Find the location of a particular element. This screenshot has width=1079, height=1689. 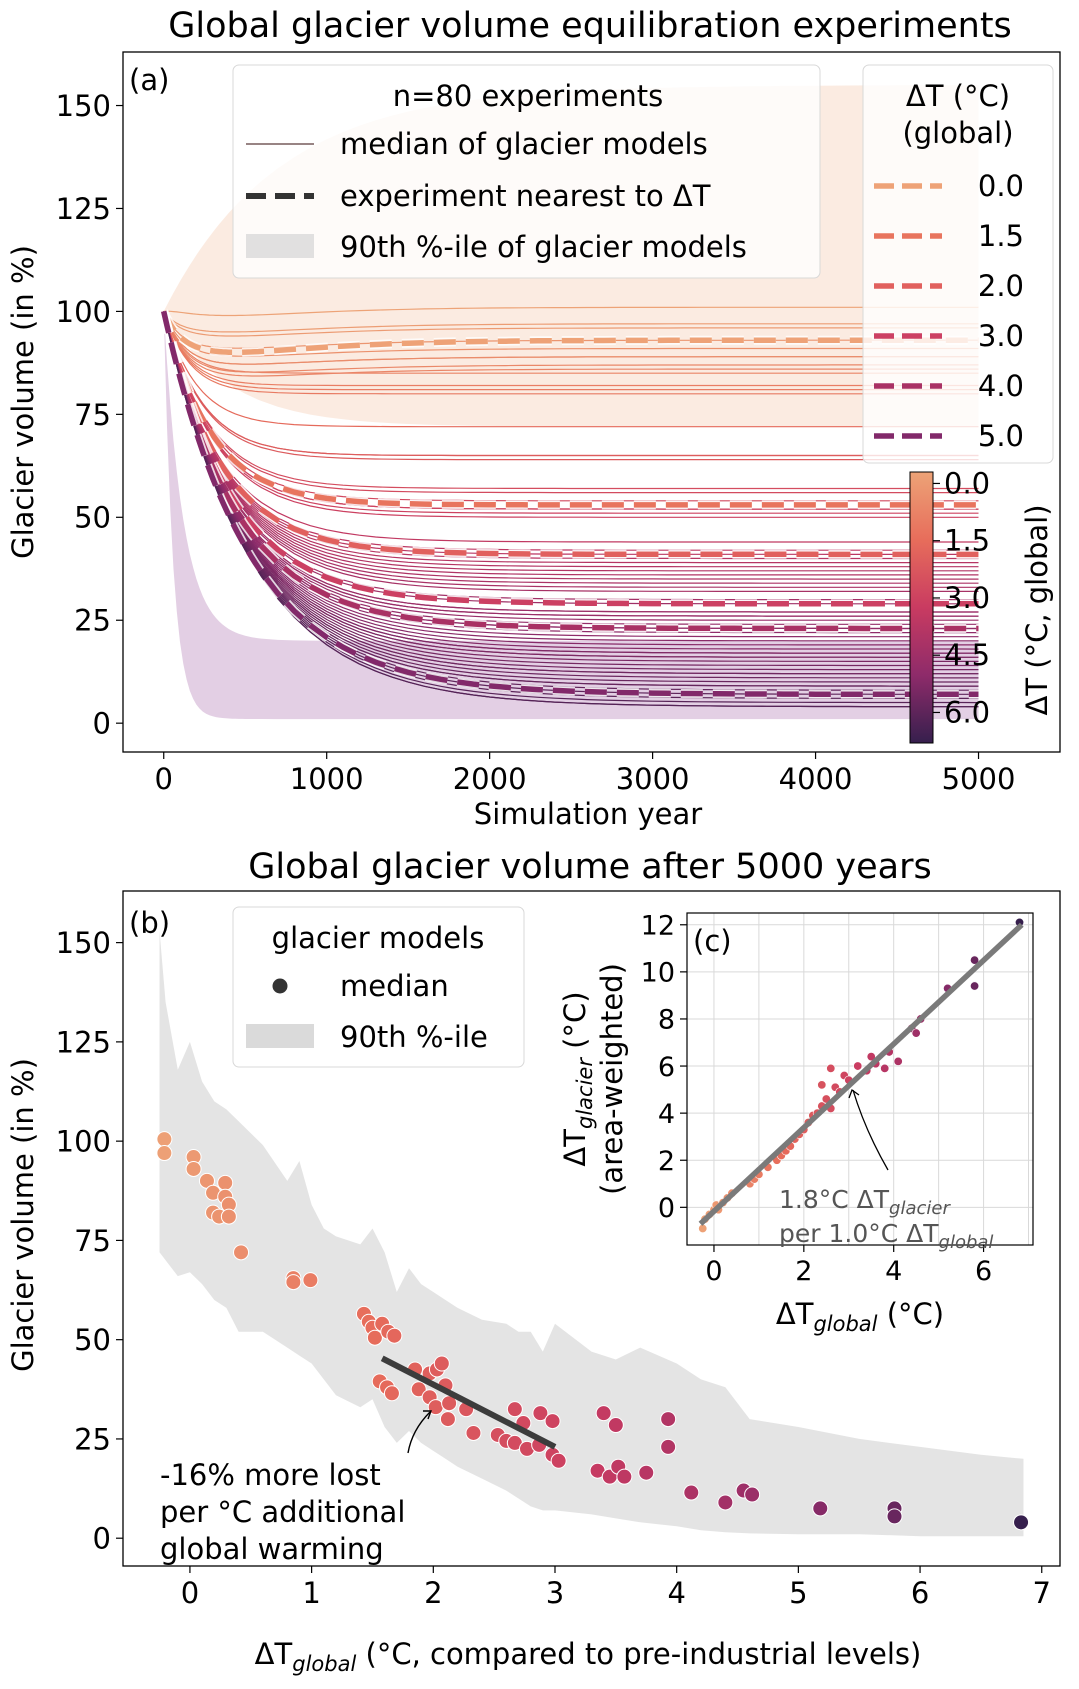

panel-b-xtick-label: 2 is located at coordinates (433, 1593).